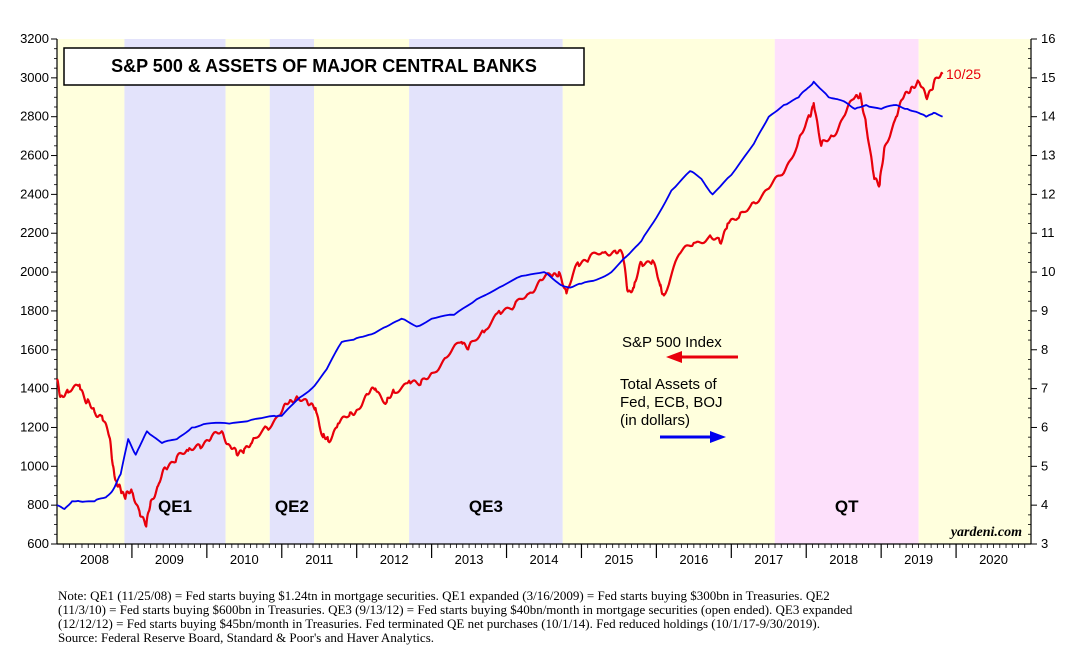  I want to click on right-tick-label: 4, so click(1044, 504).